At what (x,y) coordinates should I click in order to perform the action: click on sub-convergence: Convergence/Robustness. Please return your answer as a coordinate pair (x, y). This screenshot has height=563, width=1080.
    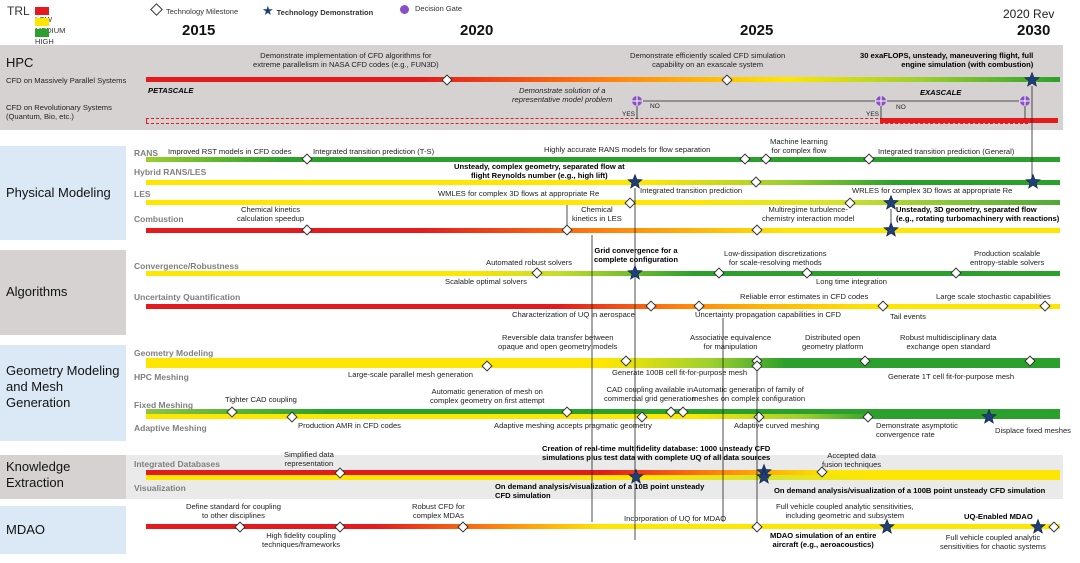
    Looking at the image, I should click on (186, 266).